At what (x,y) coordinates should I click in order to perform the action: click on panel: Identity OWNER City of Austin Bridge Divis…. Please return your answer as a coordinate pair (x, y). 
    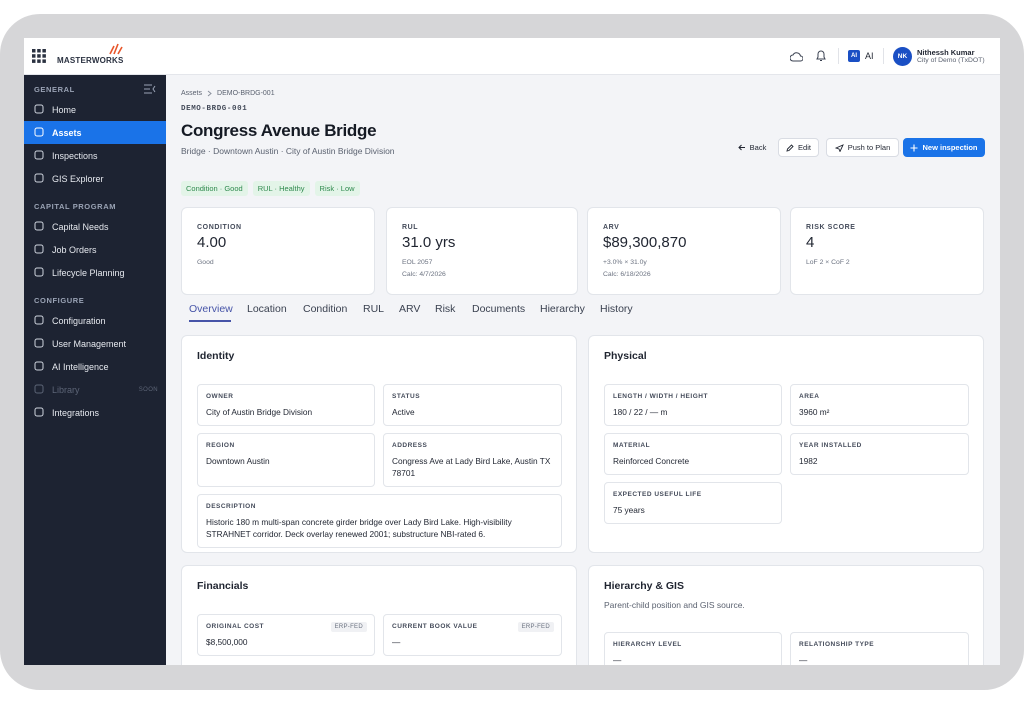
    Looking at the image, I should click on (379, 444).